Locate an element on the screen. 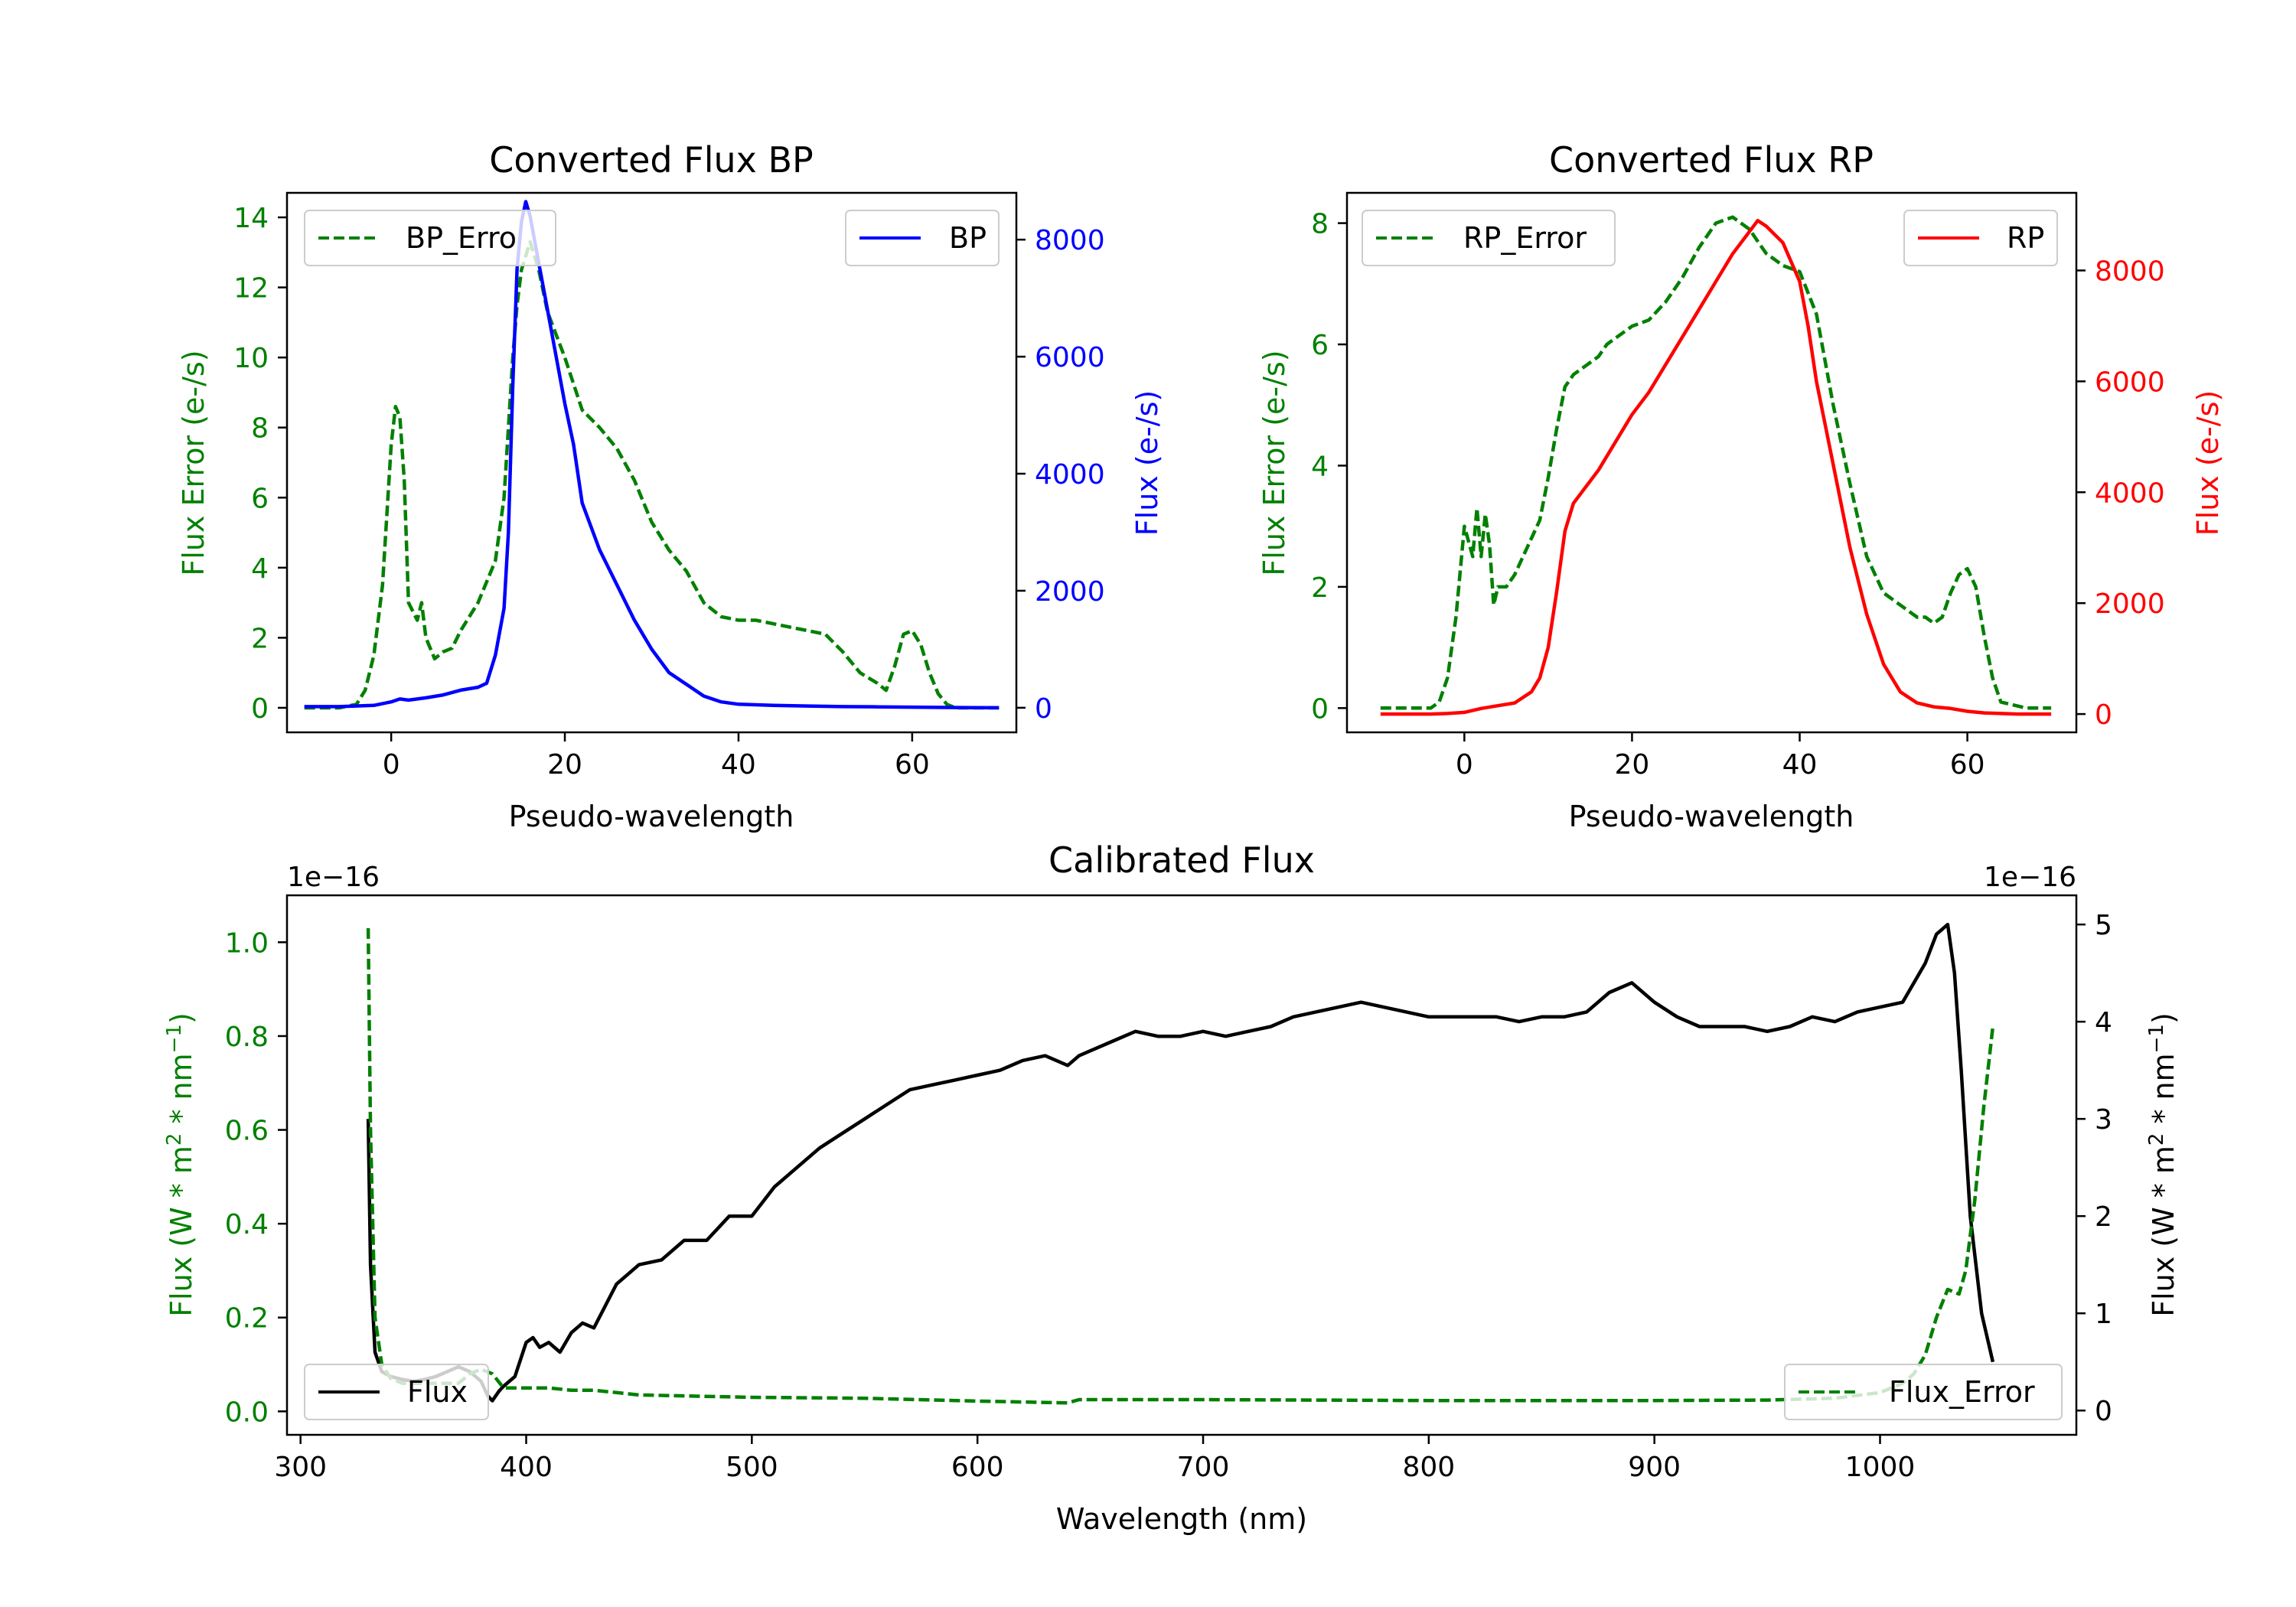  bp-legend-flux-box is located at coordinates (922, 238).